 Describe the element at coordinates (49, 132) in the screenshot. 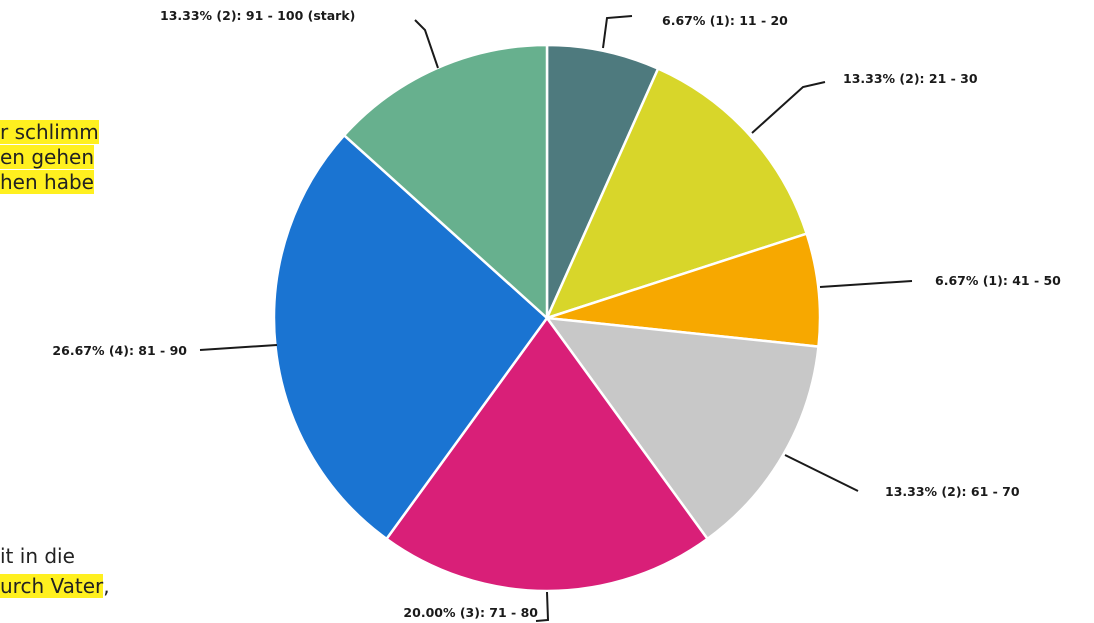

I see `side-text-line: r schlimm` at that location.